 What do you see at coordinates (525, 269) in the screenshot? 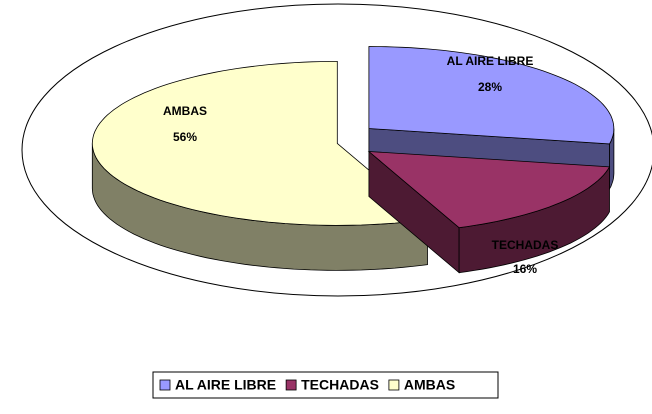
I see `slice-value-label: 16%` at bounding box center [525, 269].